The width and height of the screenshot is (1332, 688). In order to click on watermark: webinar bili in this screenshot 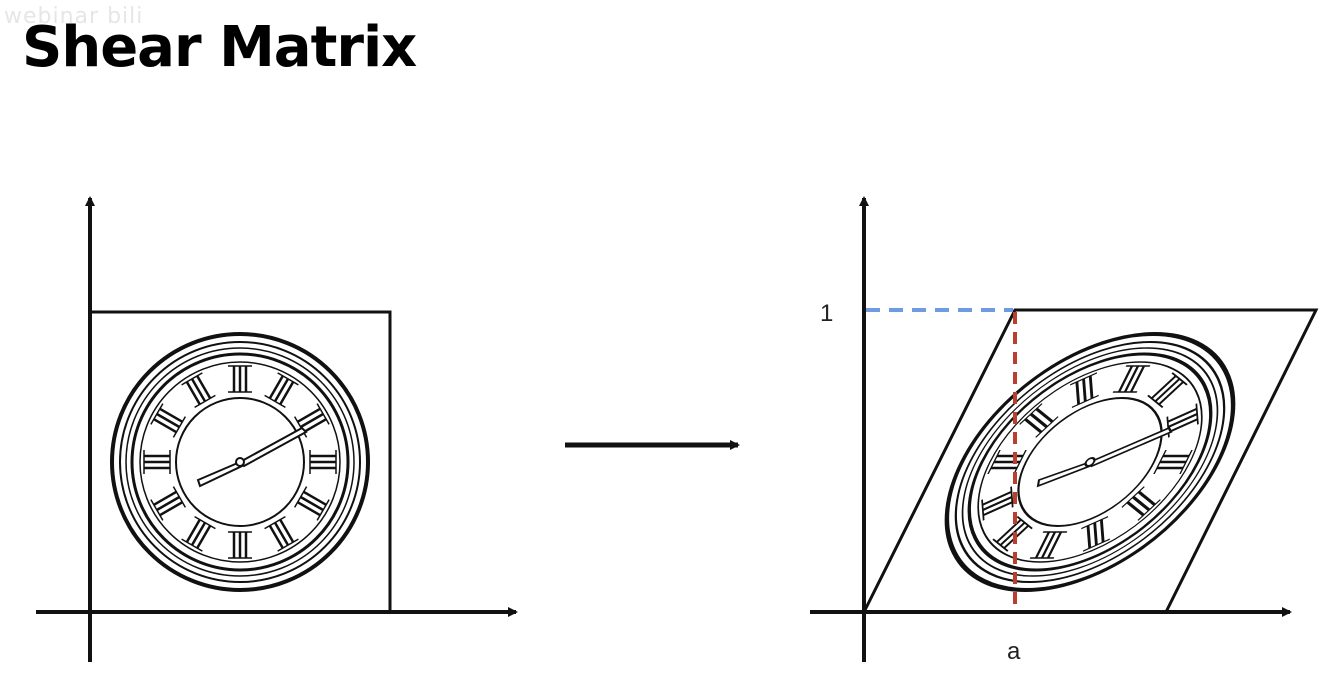, I will do `click(74, 16)`.